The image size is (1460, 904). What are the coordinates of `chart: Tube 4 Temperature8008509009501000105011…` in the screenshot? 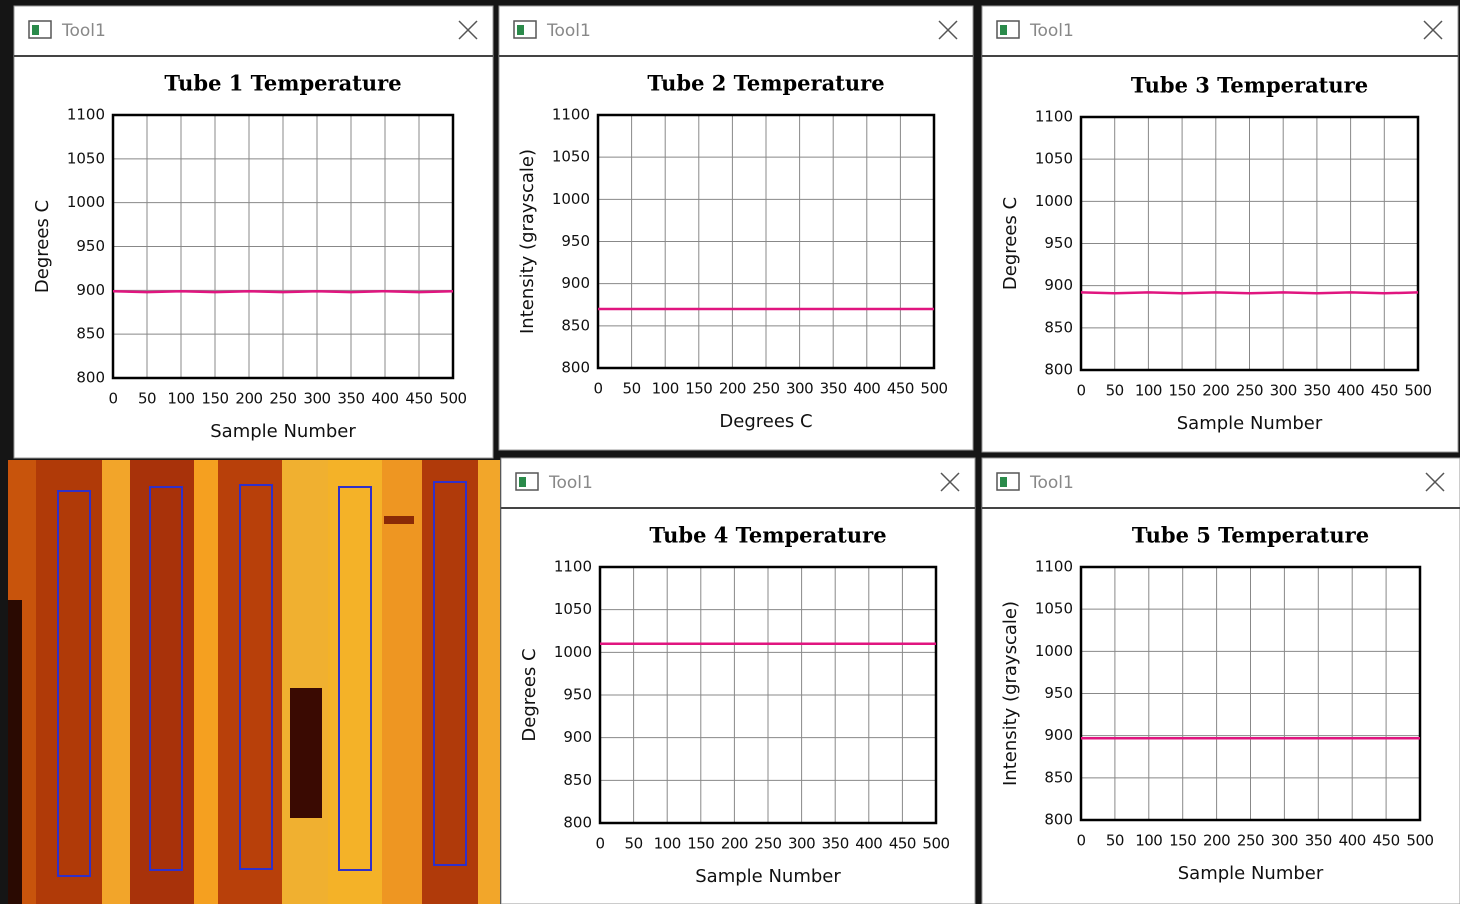 It's located at (734, 705).